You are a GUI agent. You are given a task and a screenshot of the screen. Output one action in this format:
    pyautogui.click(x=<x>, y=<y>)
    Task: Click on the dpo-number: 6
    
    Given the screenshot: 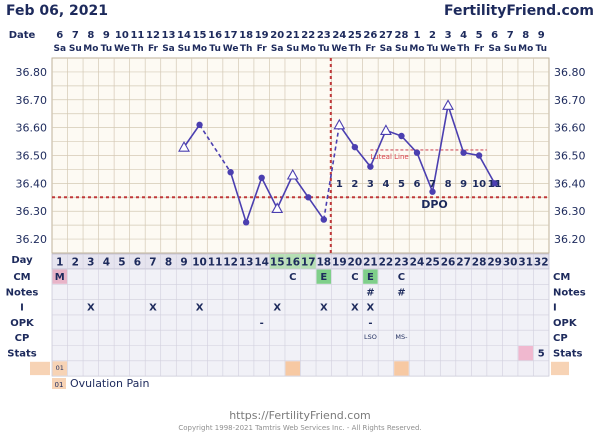 What is the action you would take?
    pyautogui.click(x=417, y=184)
    